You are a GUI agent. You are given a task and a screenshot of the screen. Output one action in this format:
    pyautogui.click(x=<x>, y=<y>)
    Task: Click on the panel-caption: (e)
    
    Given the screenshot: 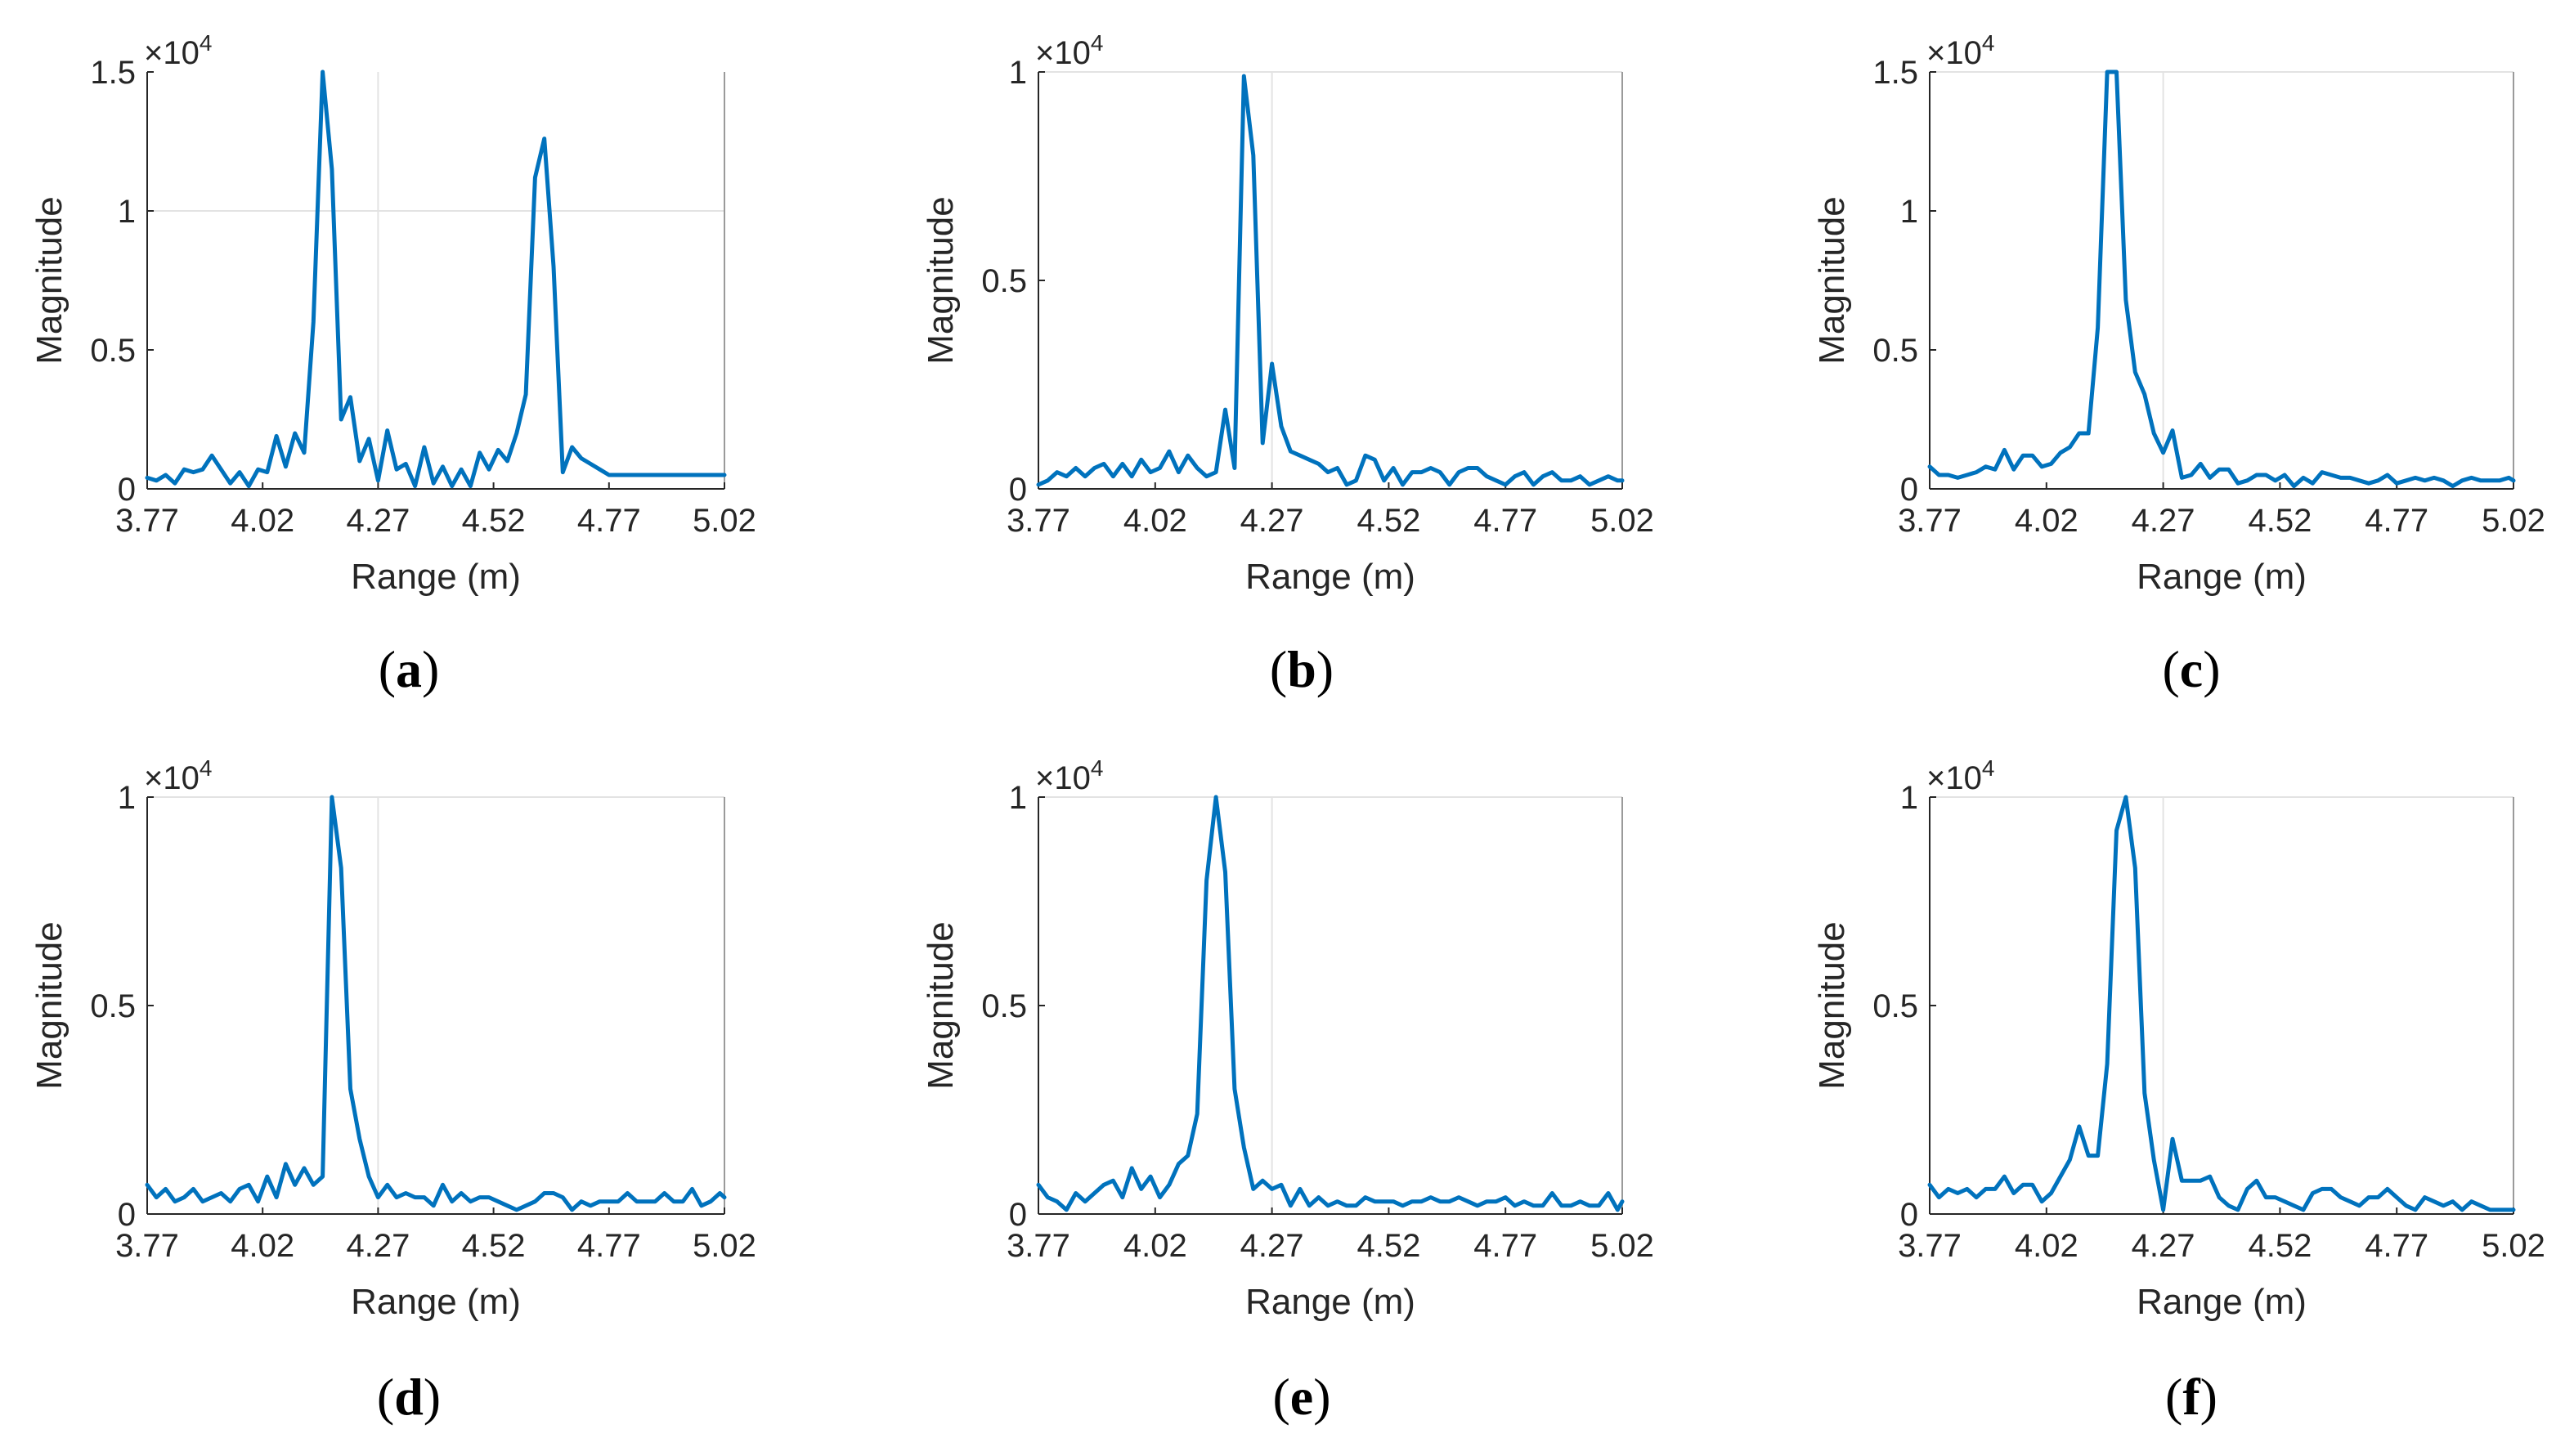 What is the action you would take?
    pyautogui.click(x=1301, y=1397)
    